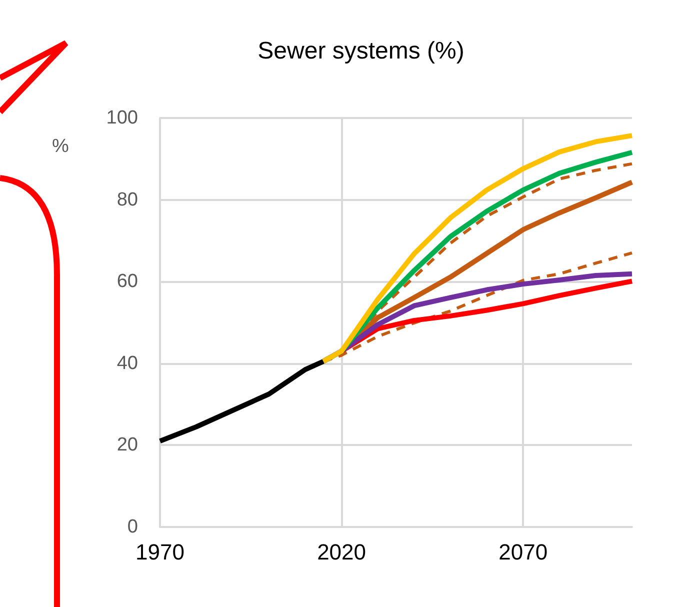 This screenshot has width=684, height=607. What do you see at coordinates (160, 552) in the screenshot?
I see `x-tick-label: 1970` at bounding box center [160, 552].